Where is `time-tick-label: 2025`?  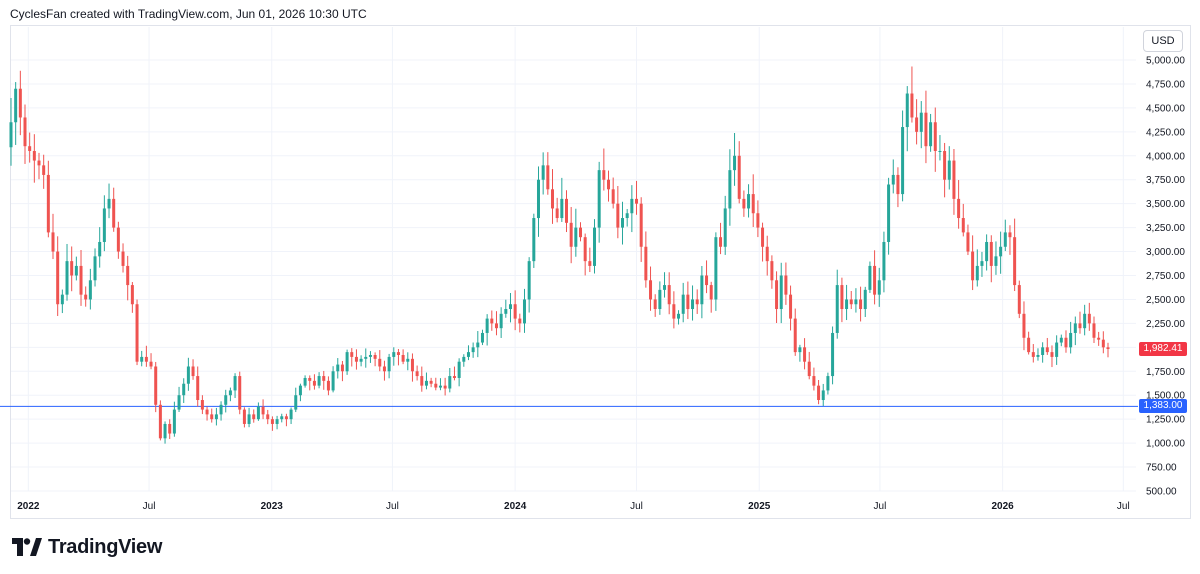
time-tick-label: 2025 is located at coordinates (759, 506).